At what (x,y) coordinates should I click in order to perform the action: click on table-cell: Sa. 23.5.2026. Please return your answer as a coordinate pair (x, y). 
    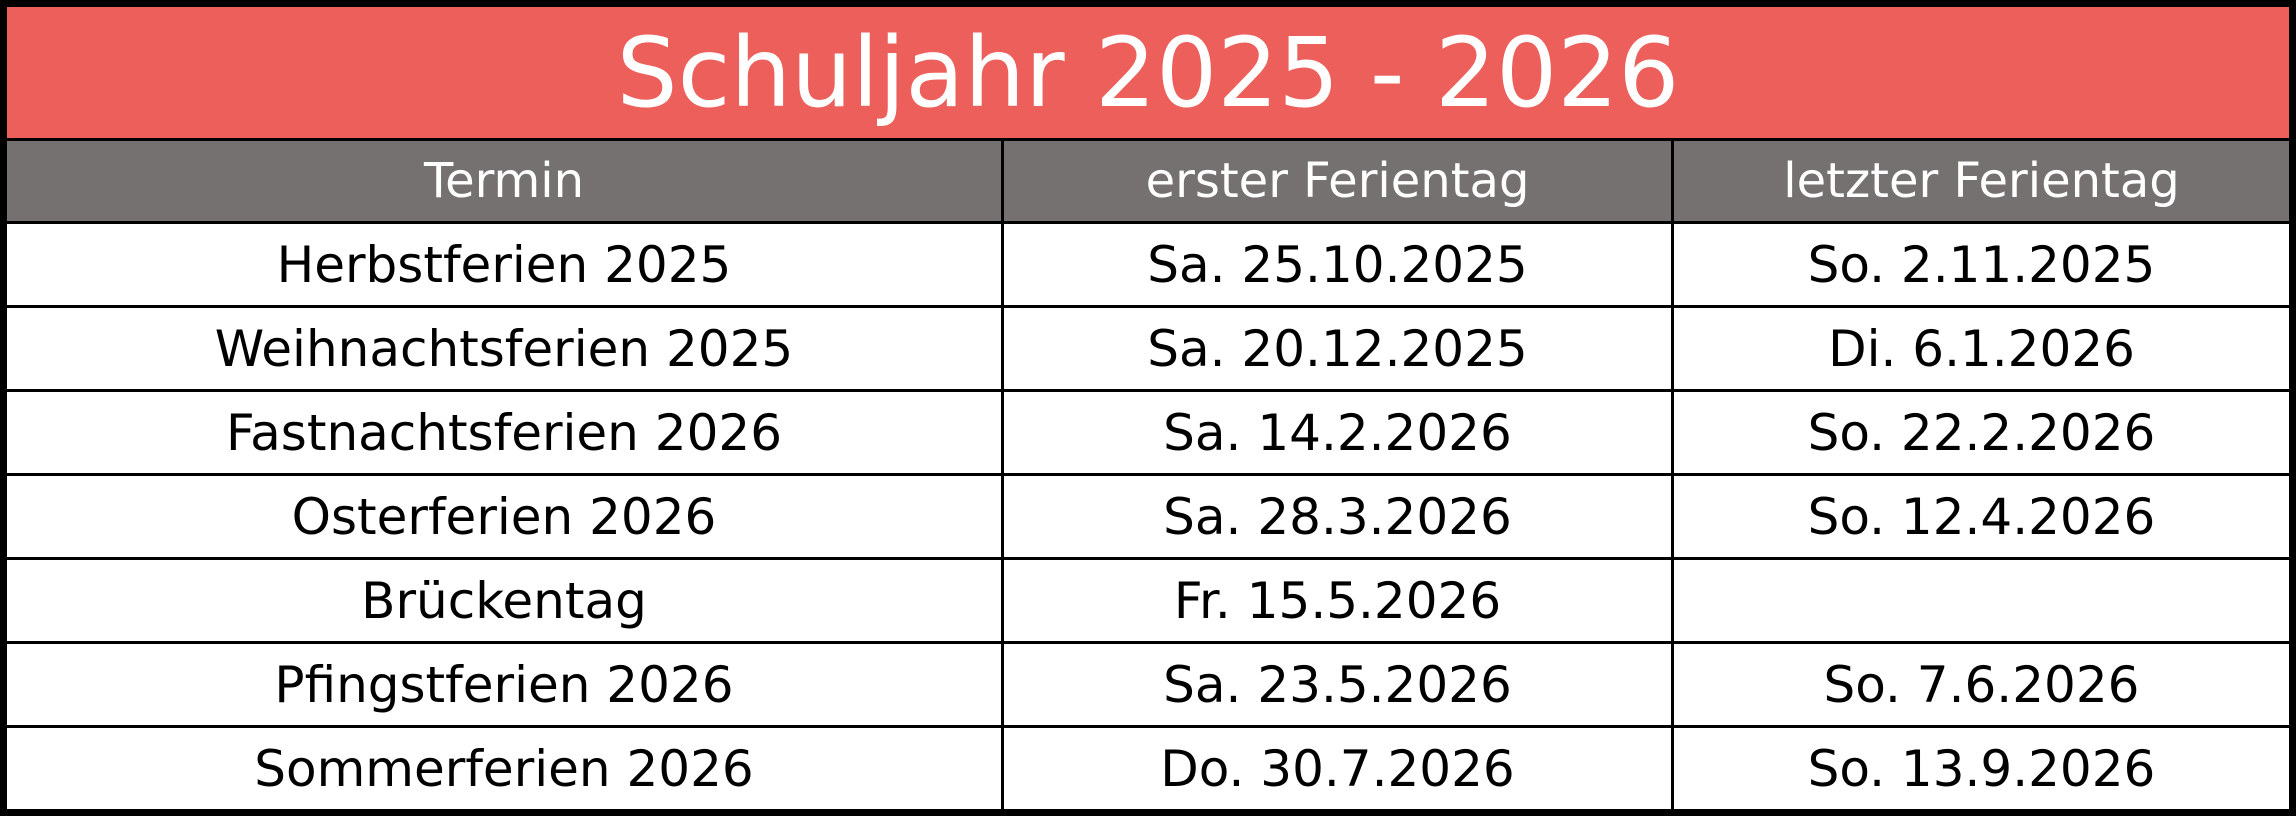
    Looking at the image, I should click on (1337, 684).